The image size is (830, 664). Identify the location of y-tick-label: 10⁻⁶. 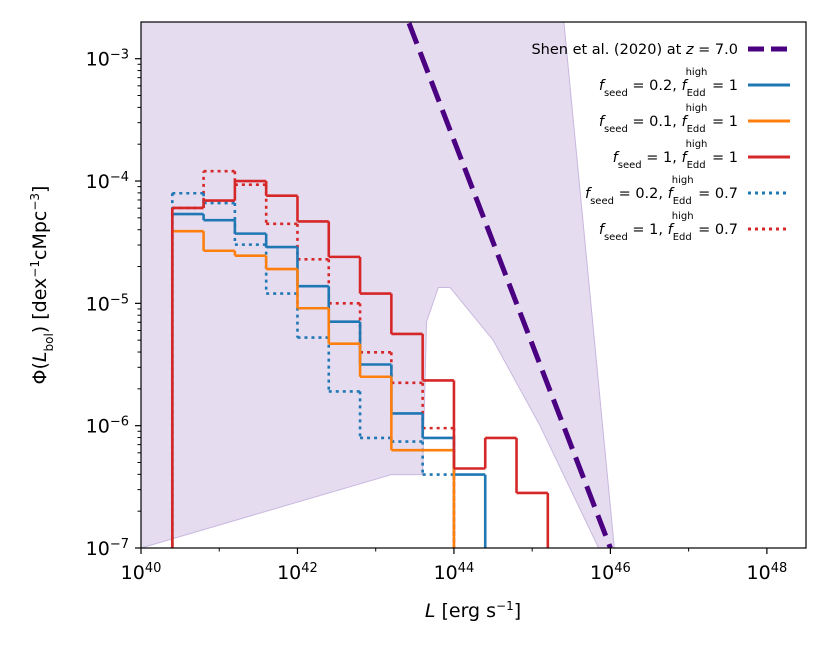
(107, 426).